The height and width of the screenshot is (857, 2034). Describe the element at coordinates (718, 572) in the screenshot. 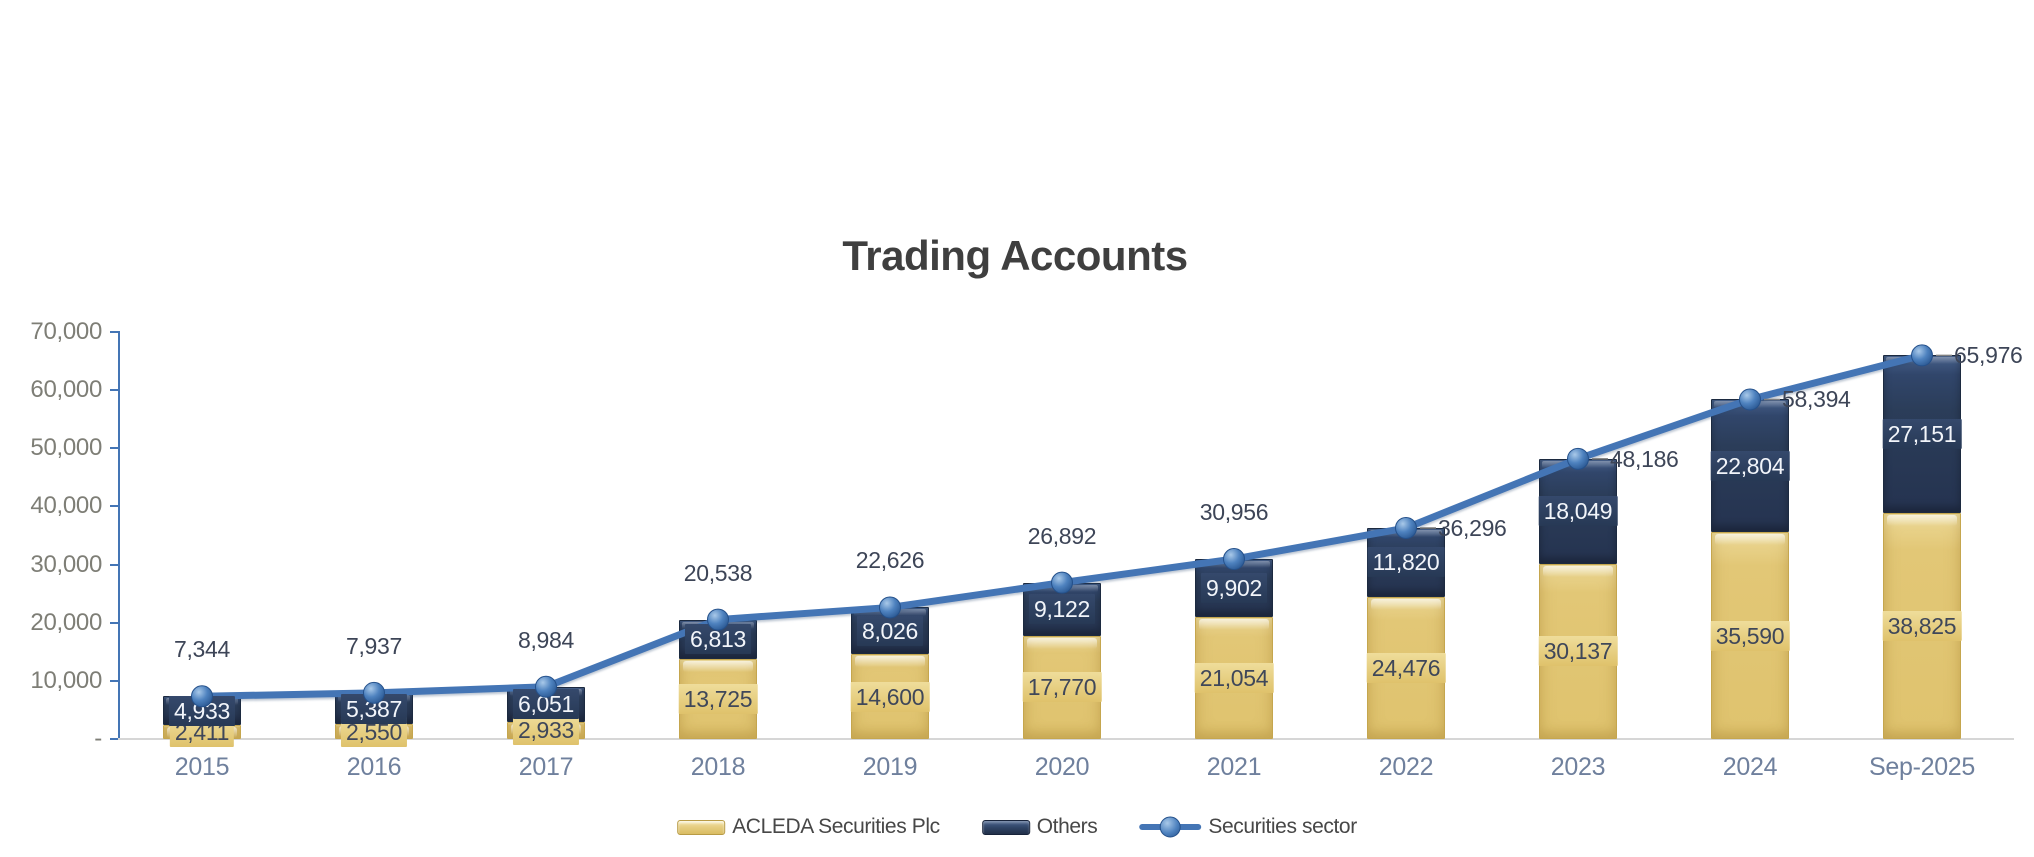

I see `total-label-2018: 20,538` at that location.